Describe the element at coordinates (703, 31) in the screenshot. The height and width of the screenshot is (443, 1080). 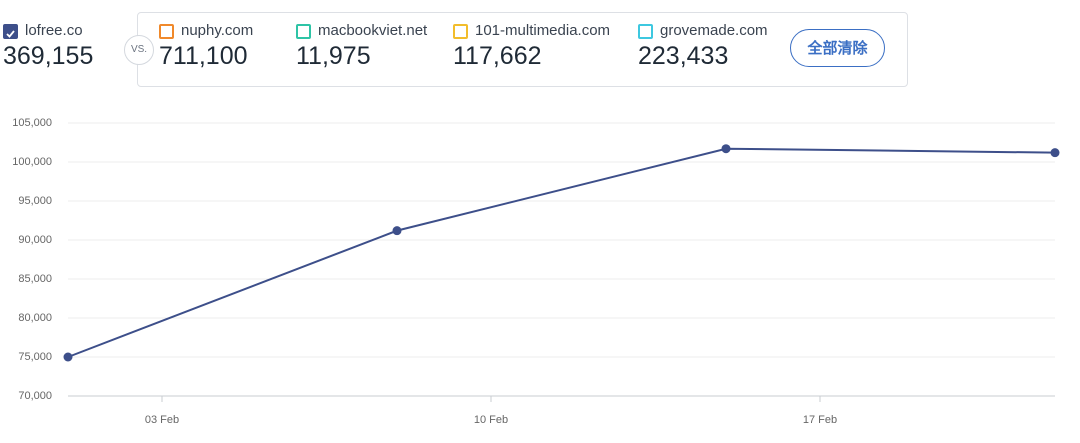
I see `site-name: grovemade.com` at that location.